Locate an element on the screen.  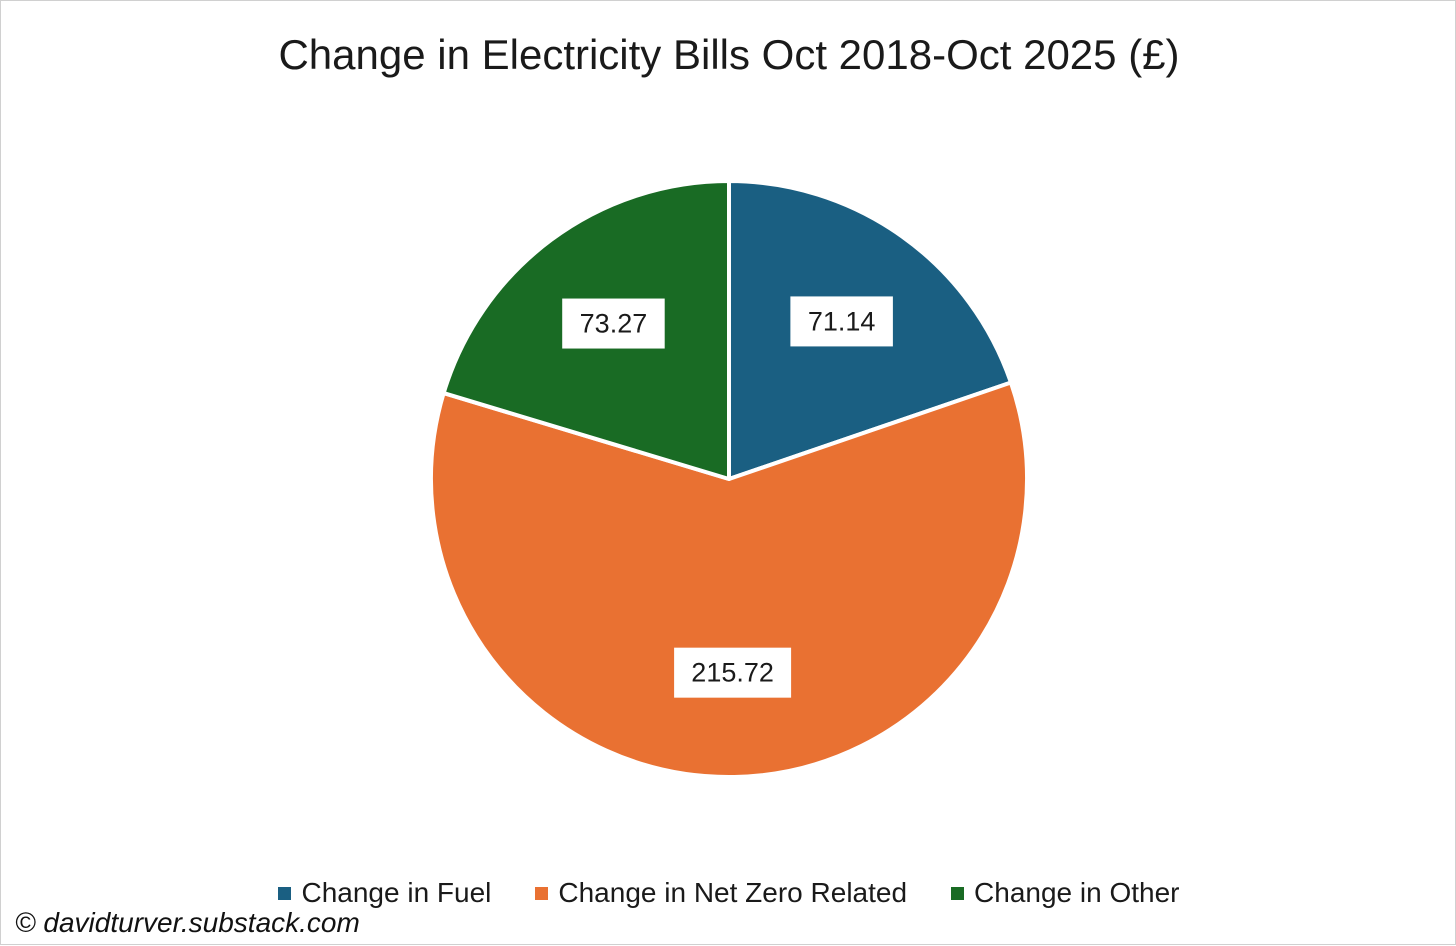
data-label-text-net-zero: 215.72 is located at coordinates (732, 673).